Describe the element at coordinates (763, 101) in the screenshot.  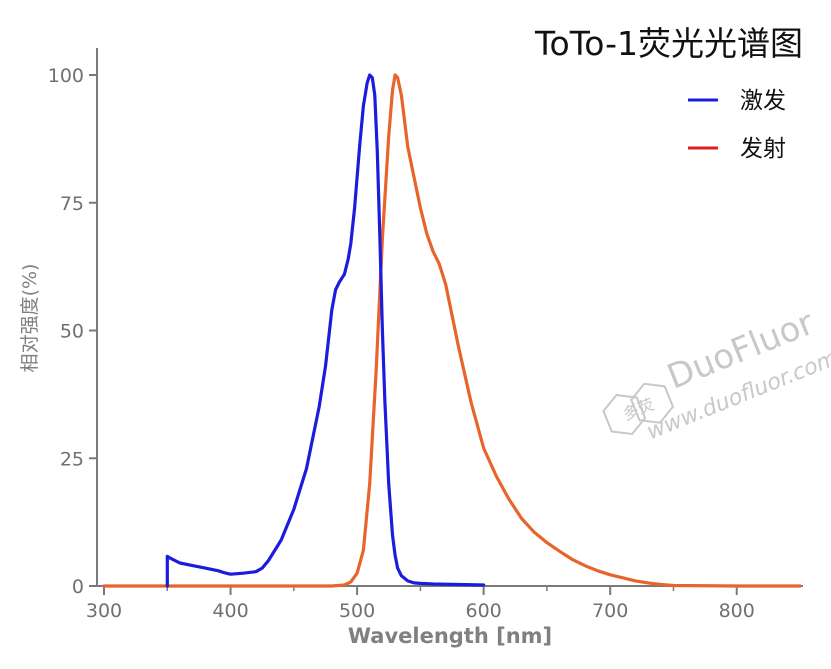
I see `legend-label-excitation: 激发` at that location.